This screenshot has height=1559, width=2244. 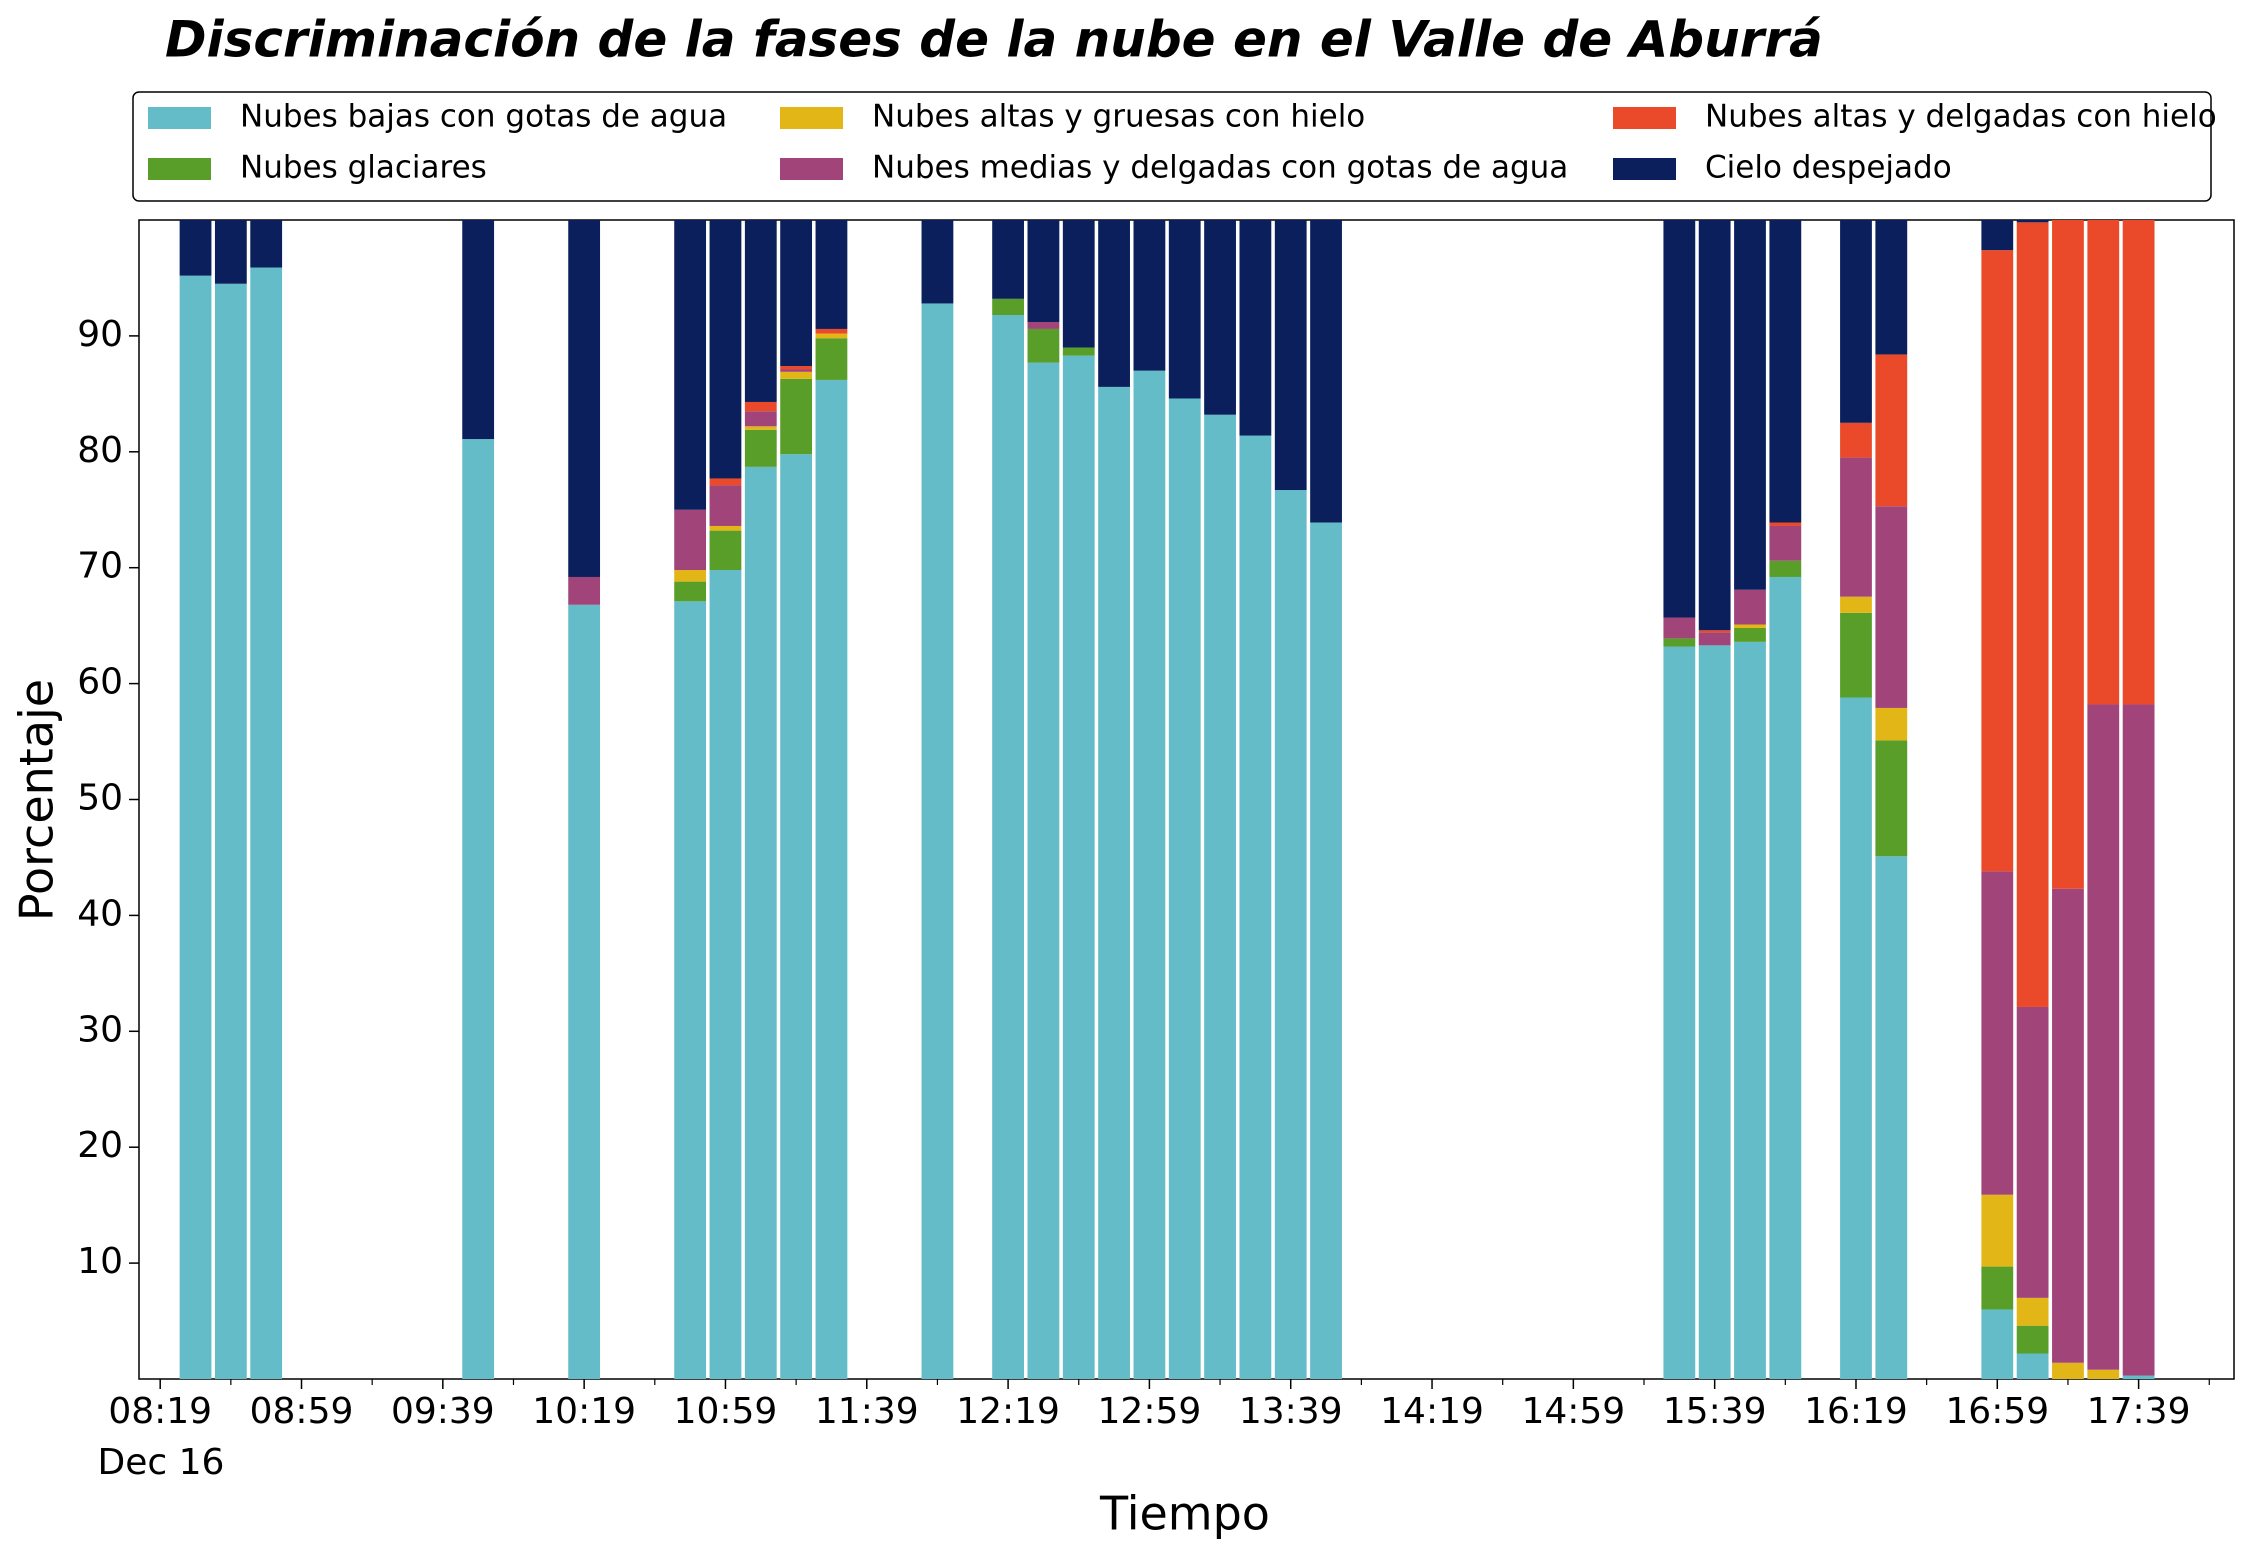 I want to click on x-tick-label: 12:59, so click(x=1150, y=1411).